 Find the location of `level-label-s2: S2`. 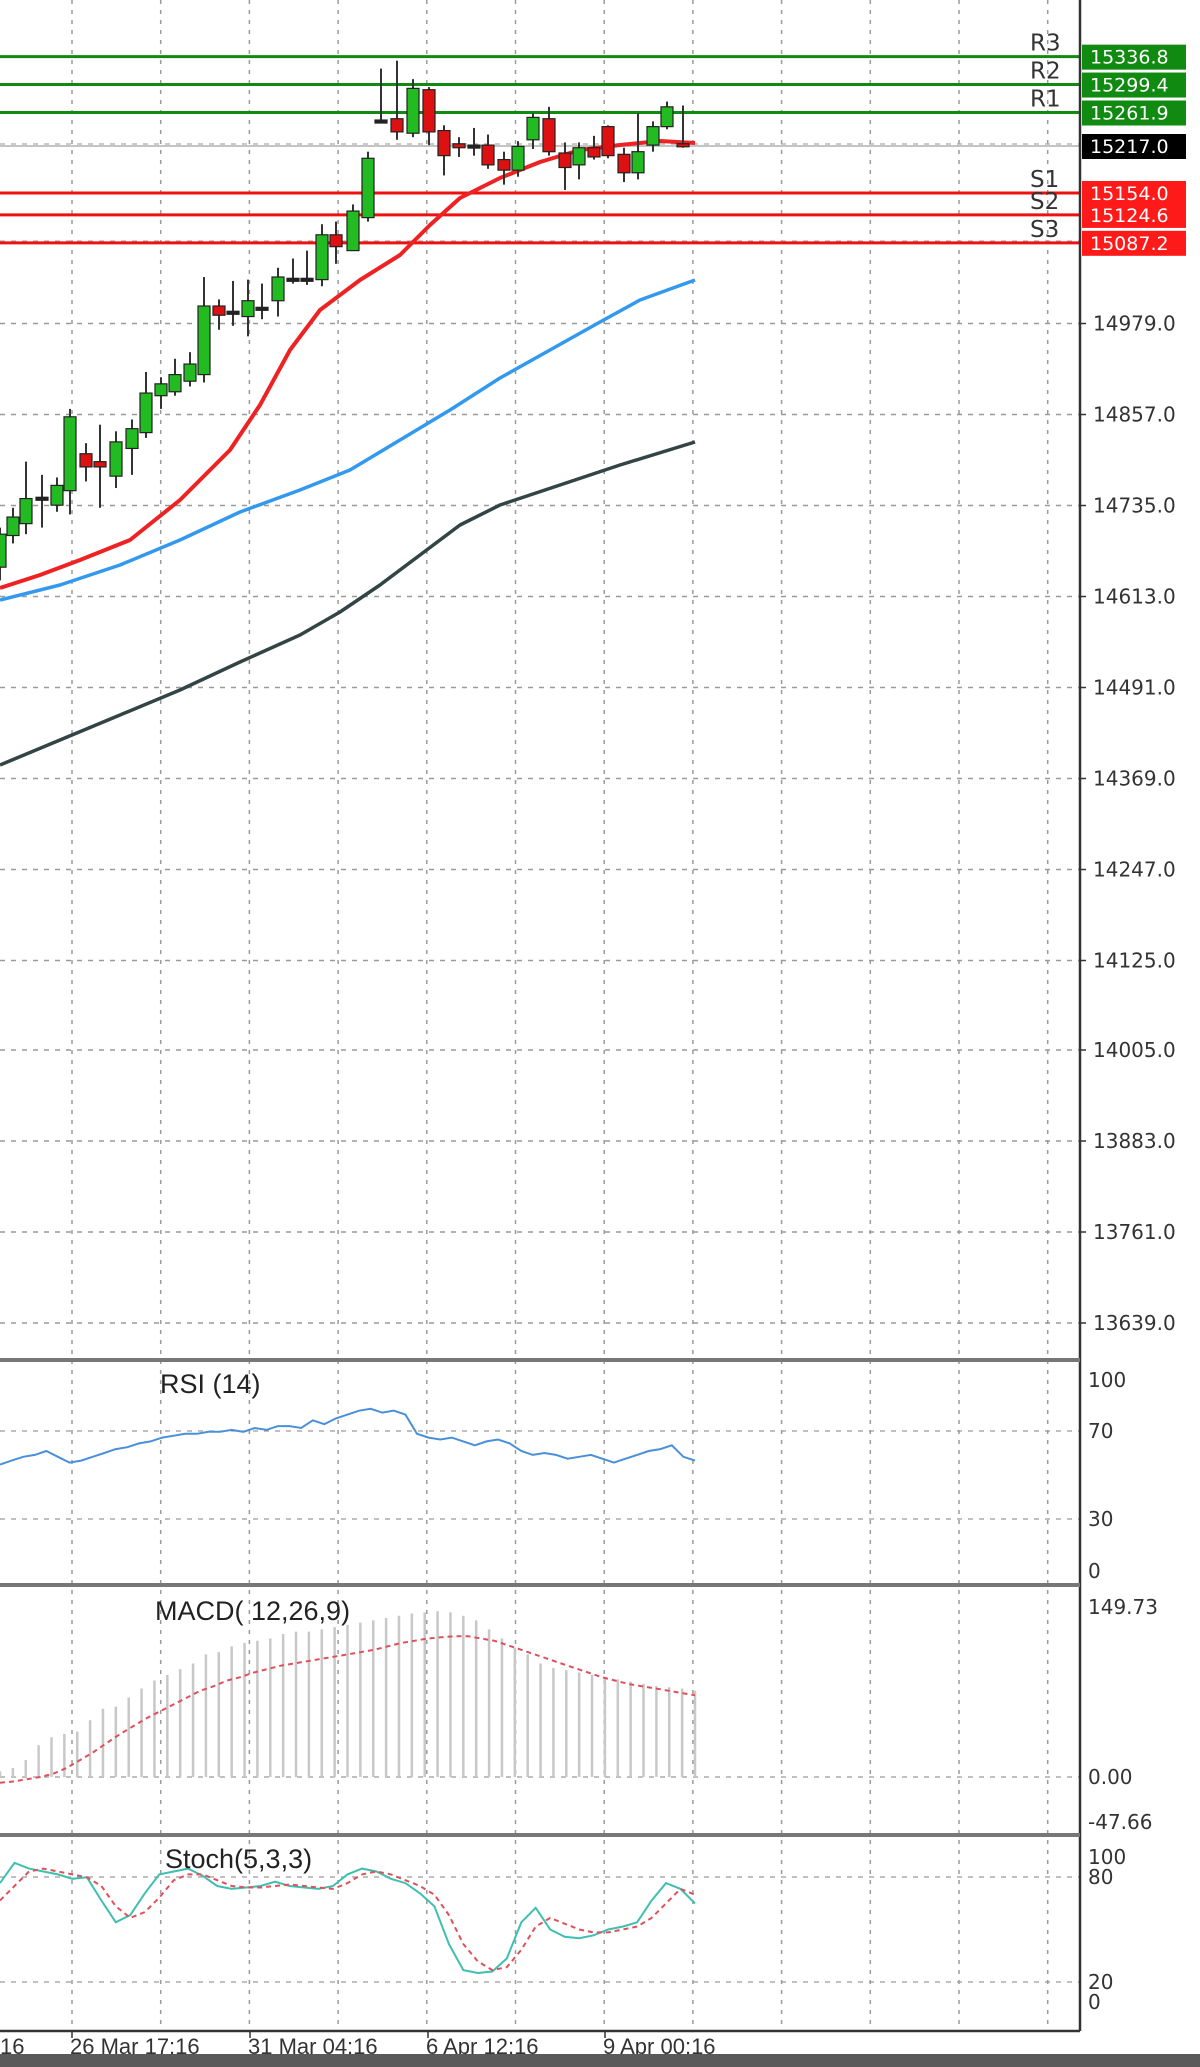

level-label-s2: S2 is located at coordinates (1044, 202).